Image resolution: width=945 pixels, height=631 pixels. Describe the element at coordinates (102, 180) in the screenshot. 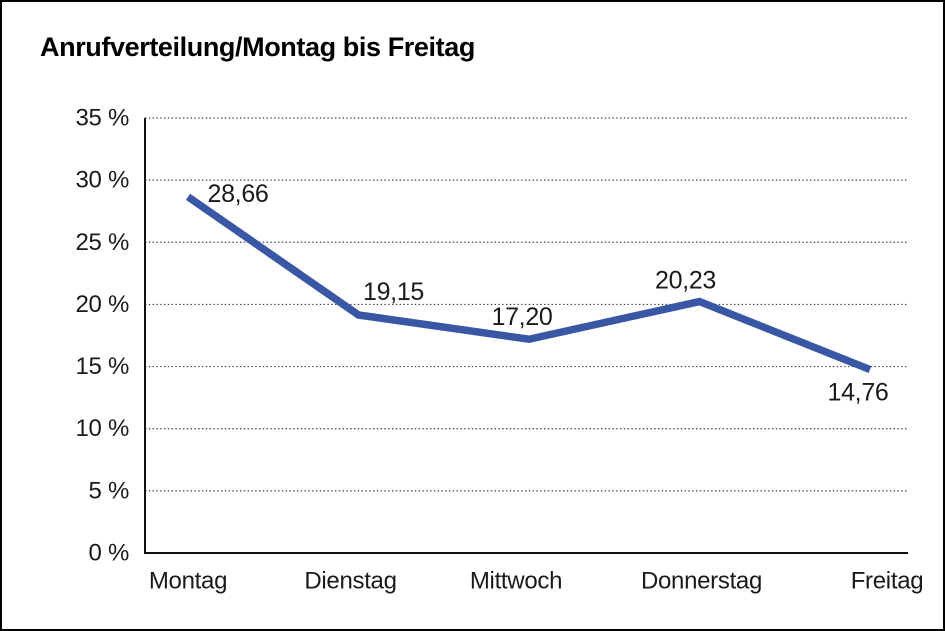

I see `y-tick-label: 30 %` at that location.